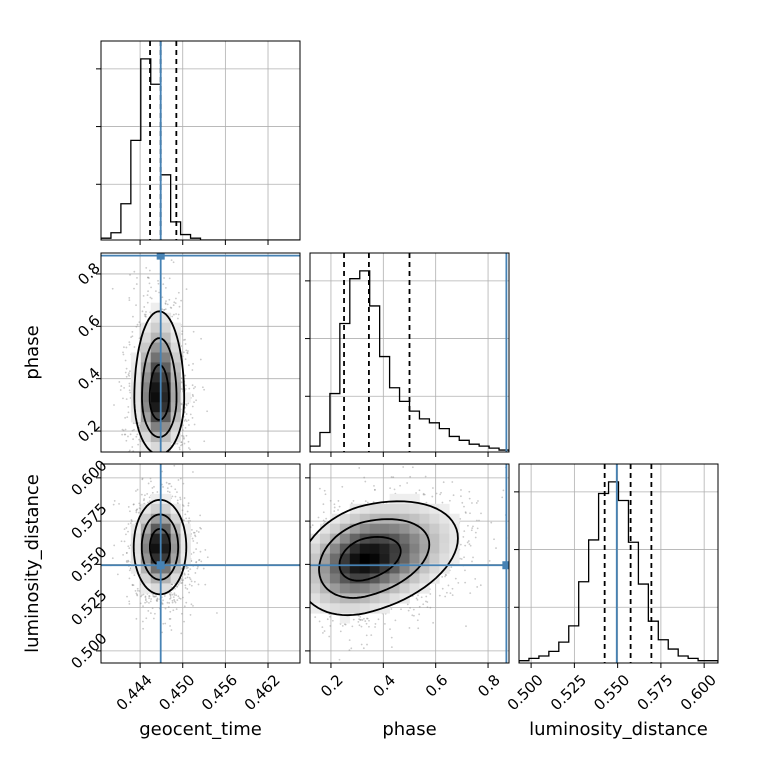  I want to click on panel-frame-luminosity_distance, so click(618, 563).